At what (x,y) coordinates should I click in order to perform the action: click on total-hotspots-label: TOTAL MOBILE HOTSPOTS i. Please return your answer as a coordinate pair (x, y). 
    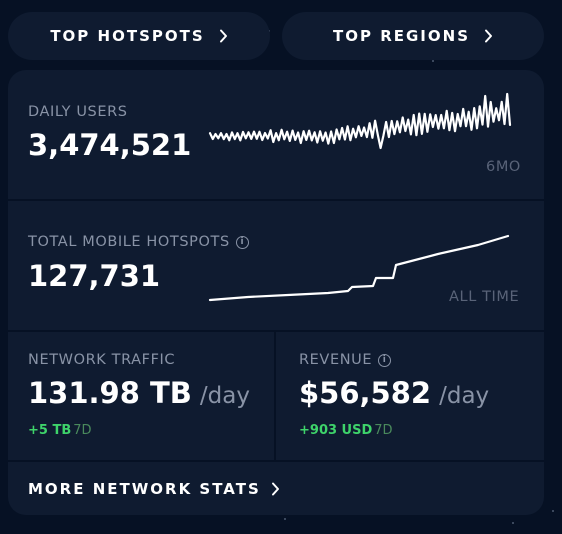
    Looking at the image, I should click on (138, 242).